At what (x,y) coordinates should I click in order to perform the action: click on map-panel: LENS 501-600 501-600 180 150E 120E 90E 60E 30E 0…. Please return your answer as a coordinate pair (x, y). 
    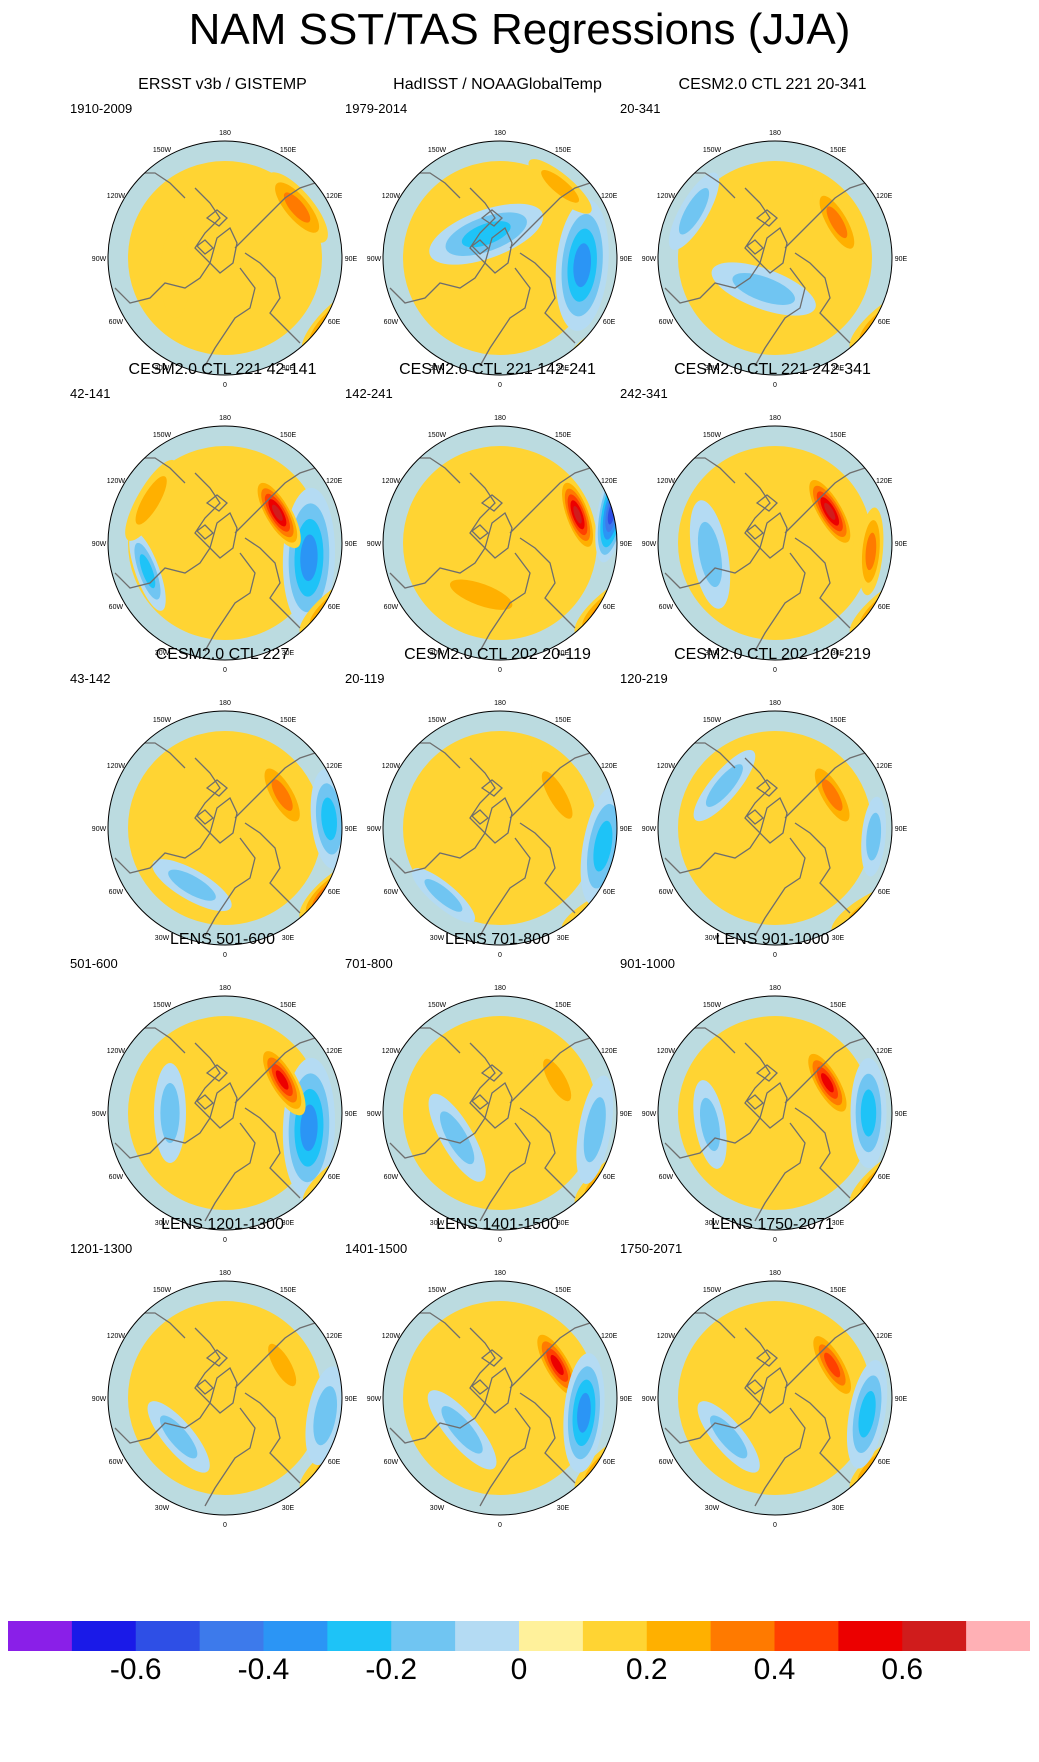
    Looking at the image, I should click on (222, 1087).